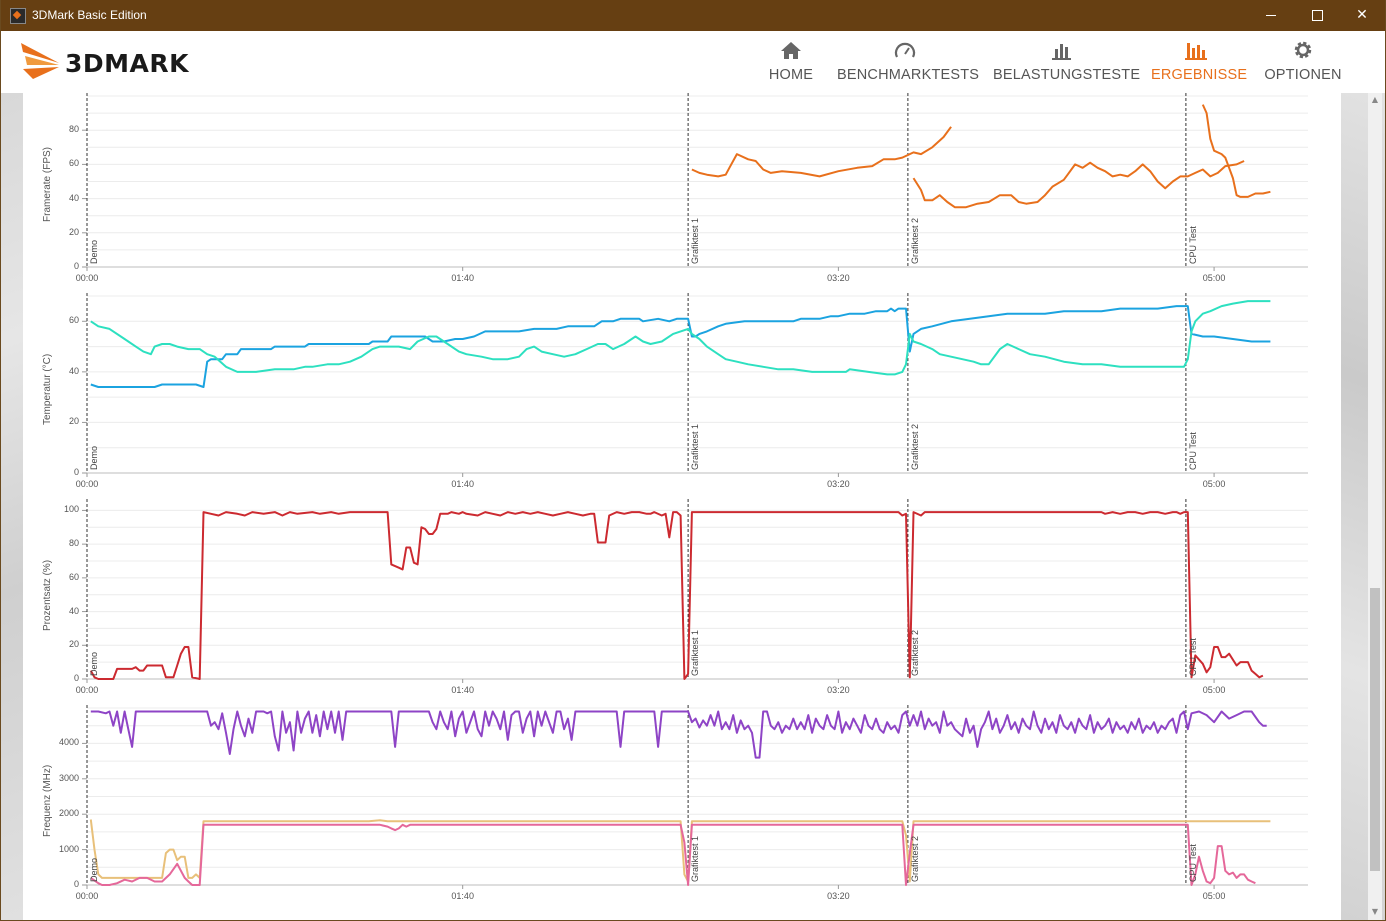 The width and height of the screenshot is (1386, 921). Describe the element at coordinates (908, 75) in the screenshot. I see `nav-benchmarktests-label: BENCHMARKTESTS` at that location.